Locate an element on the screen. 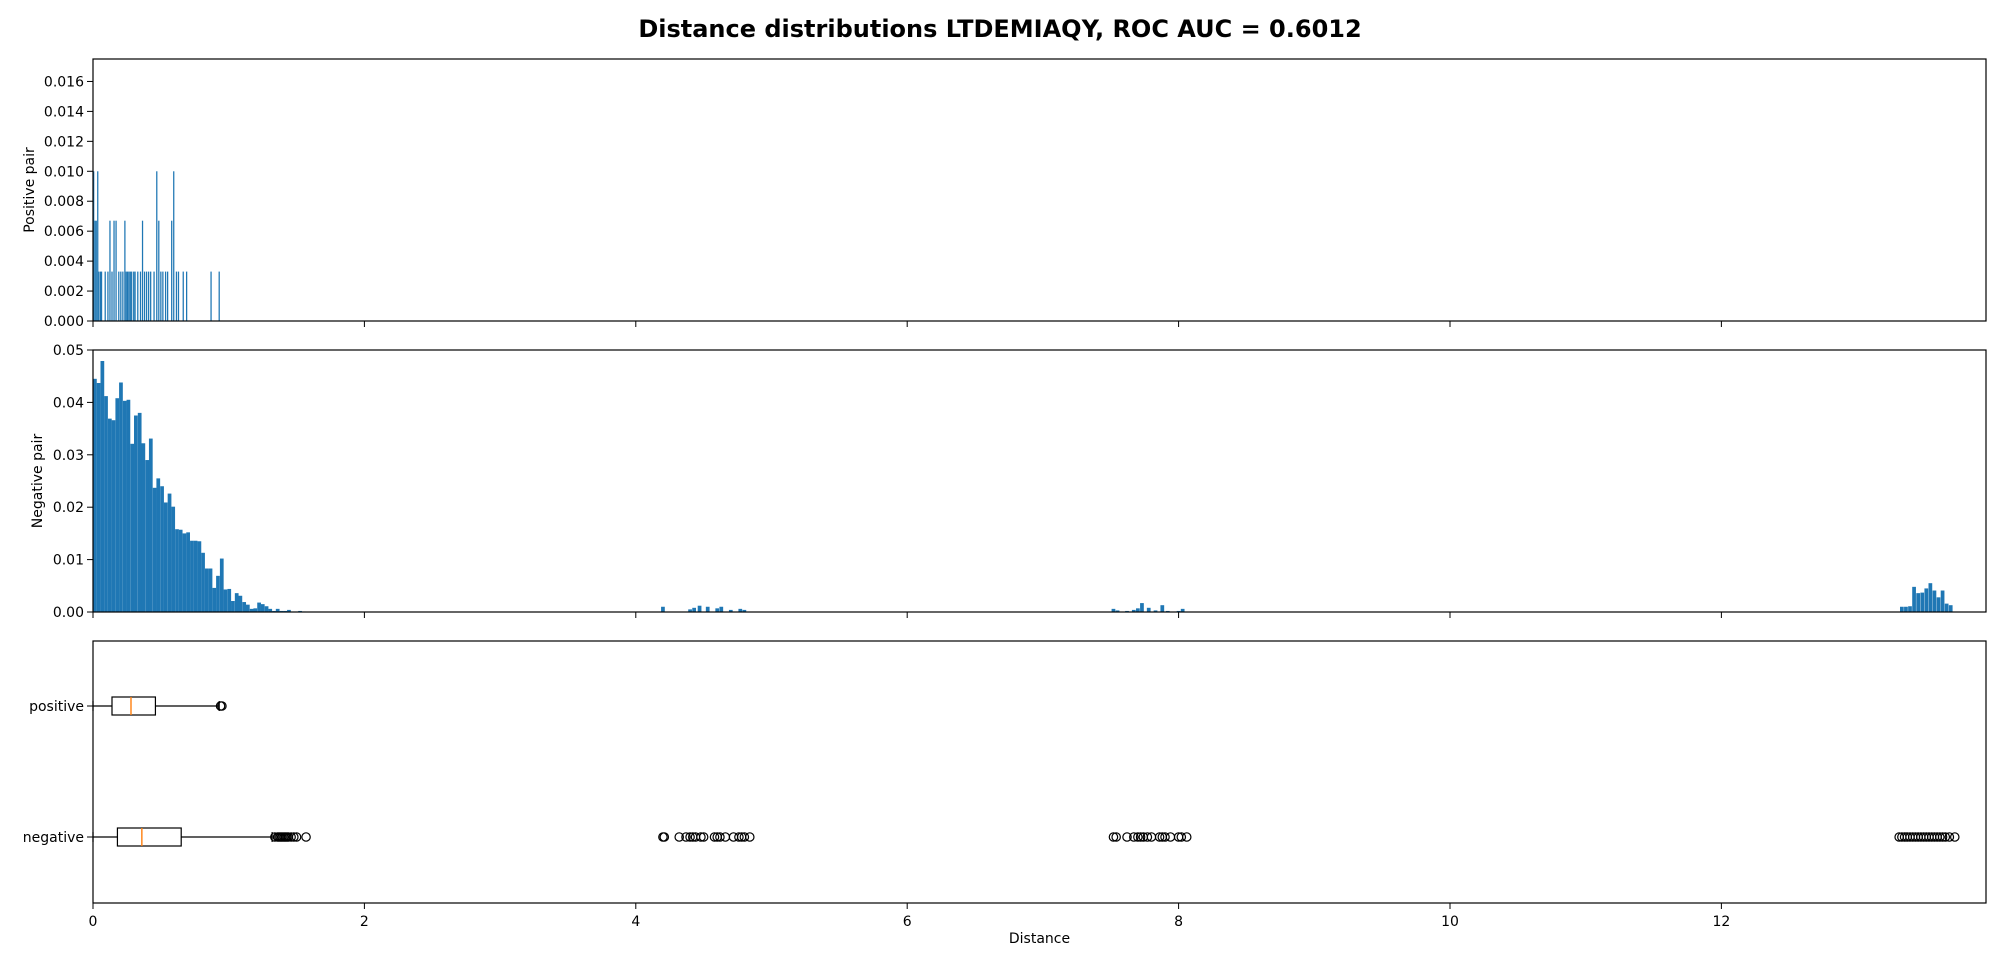  y-tick-label: 0.006 is located at coordinates (64, 232).